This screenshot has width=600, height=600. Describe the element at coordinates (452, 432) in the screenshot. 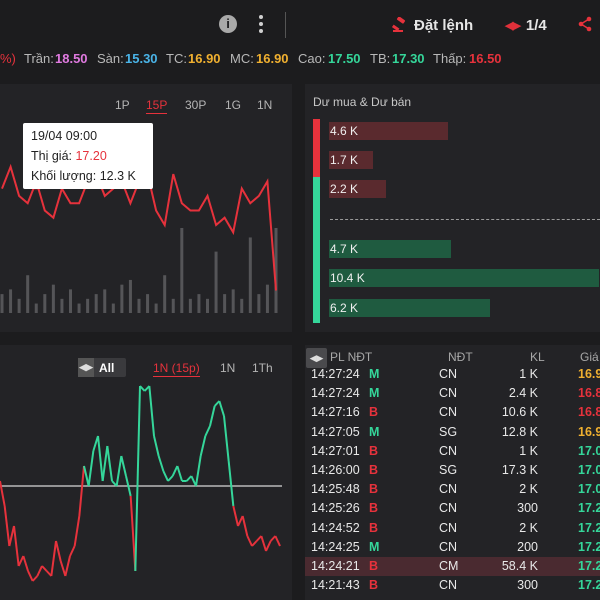

I see `trade-row: 14:27:05 M SG 12.8 K 16.9` at that location.